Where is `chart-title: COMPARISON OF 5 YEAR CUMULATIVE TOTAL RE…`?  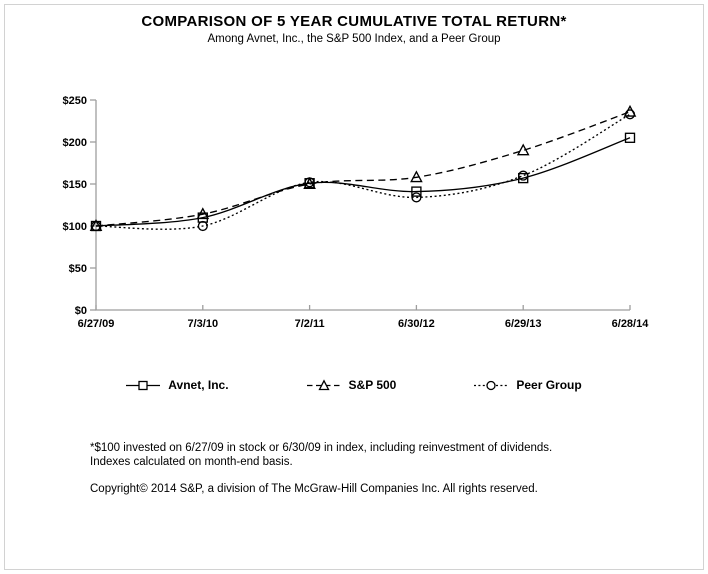 chart-title: COMPARISON OF 5 YEAR CUMULATIVE TOTAL RE… is located at coordinates (354, 21).